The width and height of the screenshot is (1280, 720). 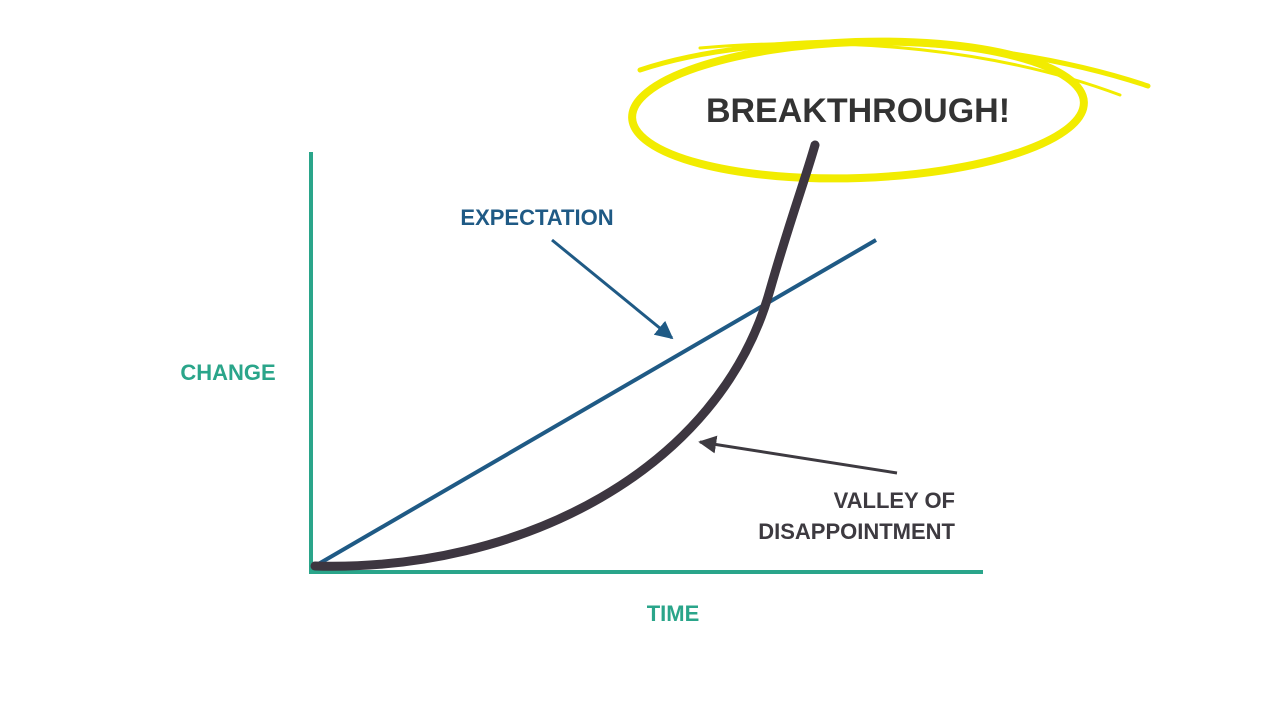 I want to click on highlight, so click(x=889, y=110).